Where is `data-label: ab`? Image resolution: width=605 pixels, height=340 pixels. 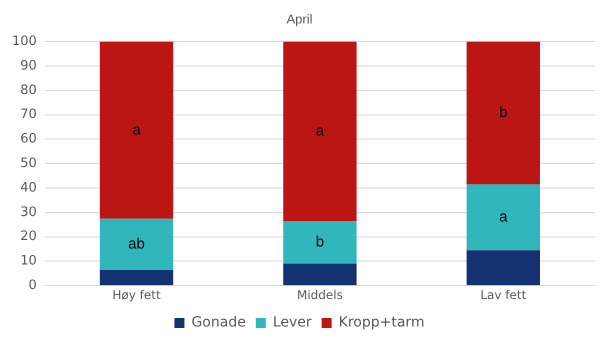
data-label: ab is located at coordinates (136, 244).